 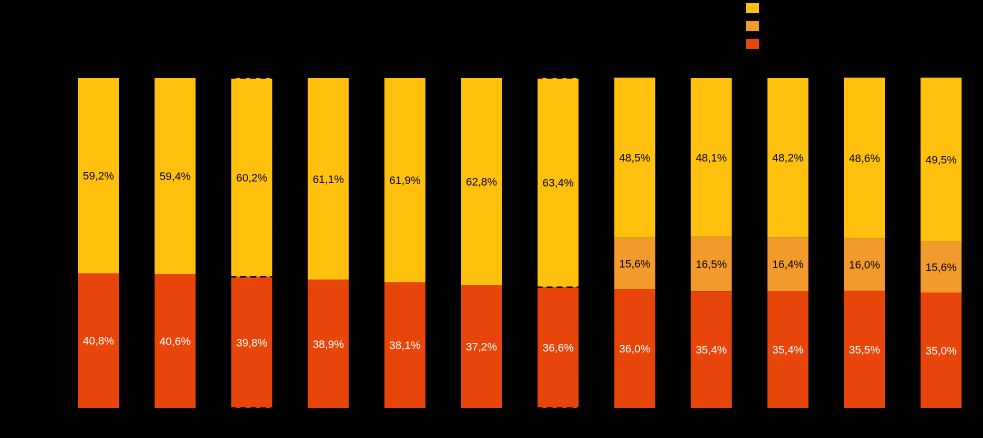 I want to click on data-label-6-2: 63,4%, so click(x=557, y=184).